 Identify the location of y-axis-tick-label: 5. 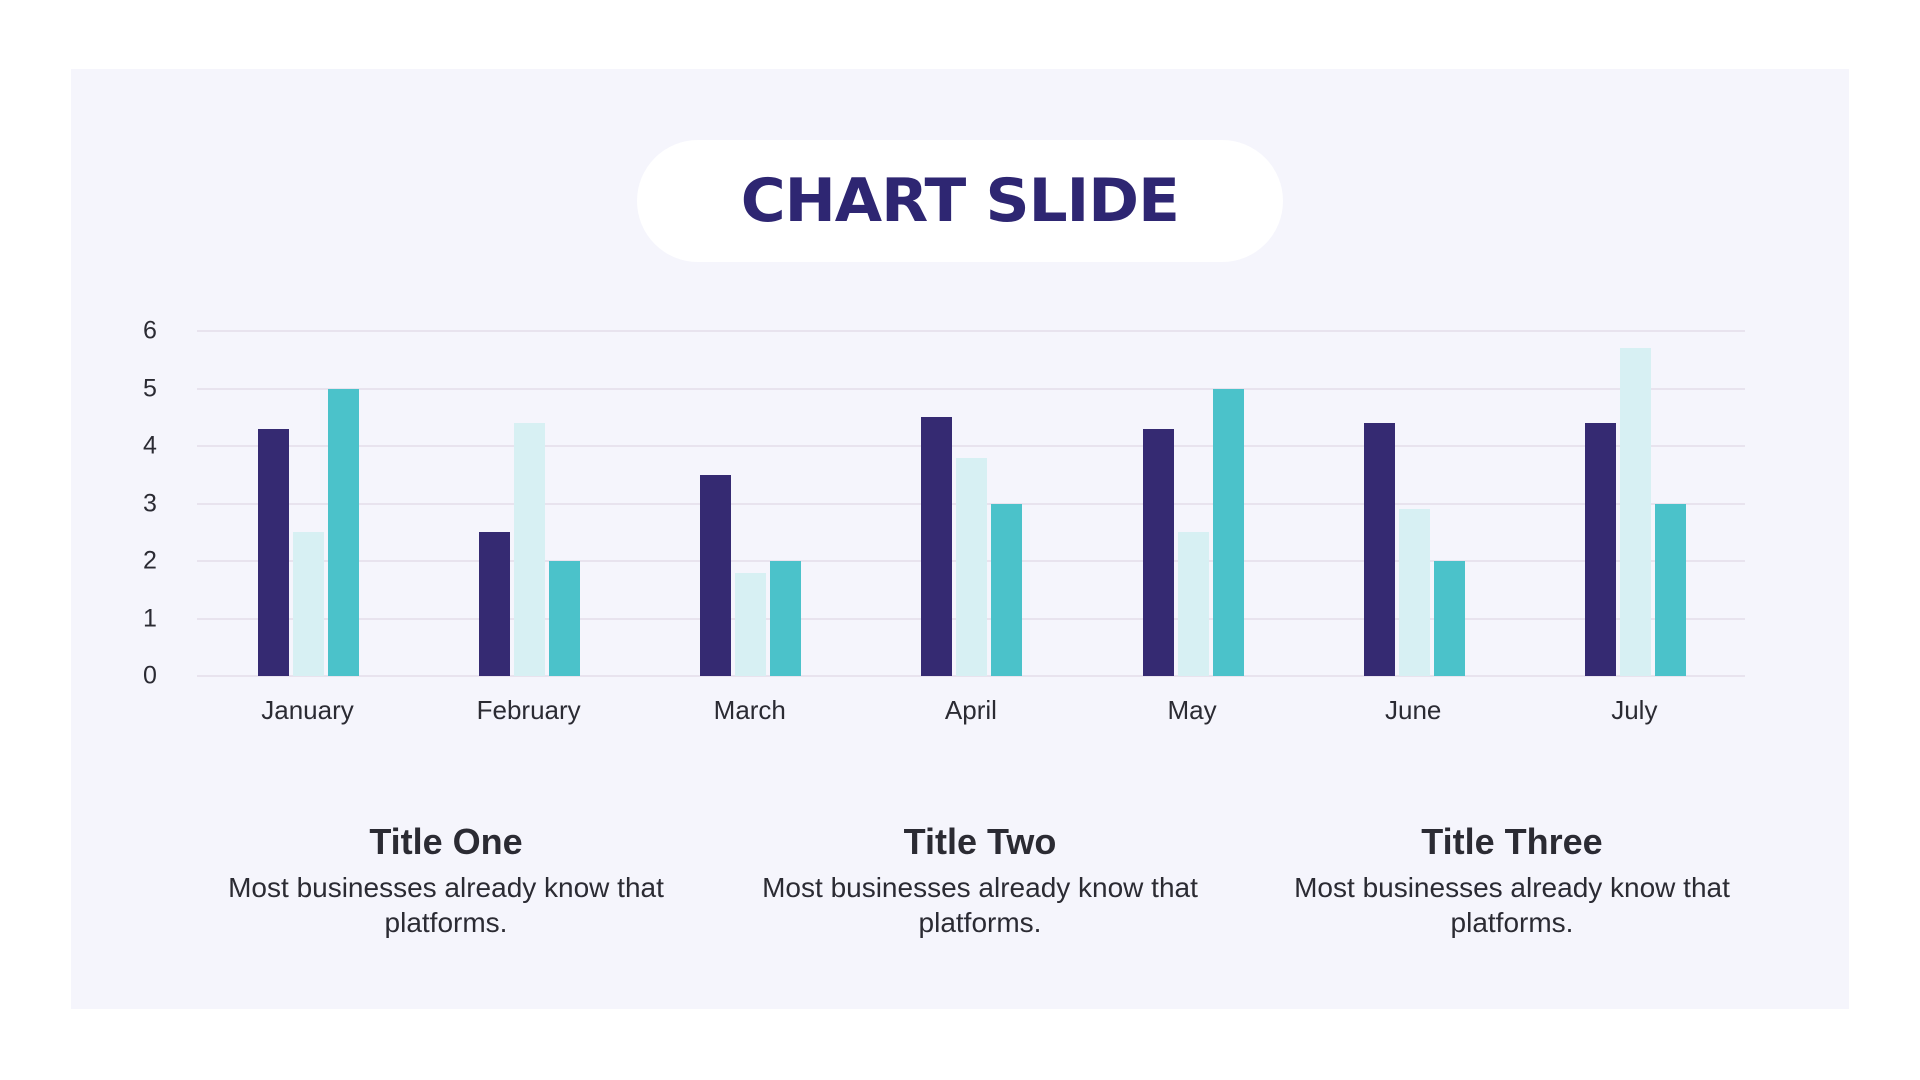
(150, 388).